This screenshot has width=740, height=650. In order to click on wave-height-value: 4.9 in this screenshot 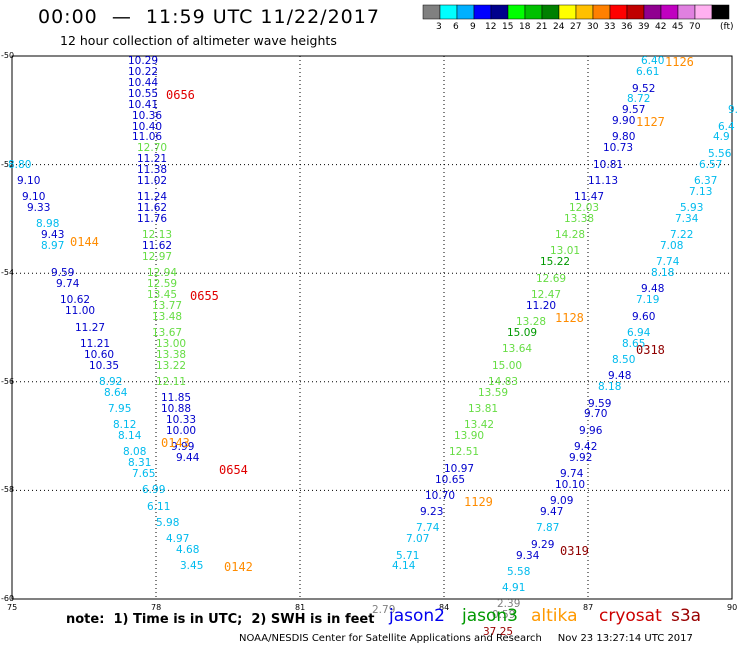, I will do `click(721, 137)`.